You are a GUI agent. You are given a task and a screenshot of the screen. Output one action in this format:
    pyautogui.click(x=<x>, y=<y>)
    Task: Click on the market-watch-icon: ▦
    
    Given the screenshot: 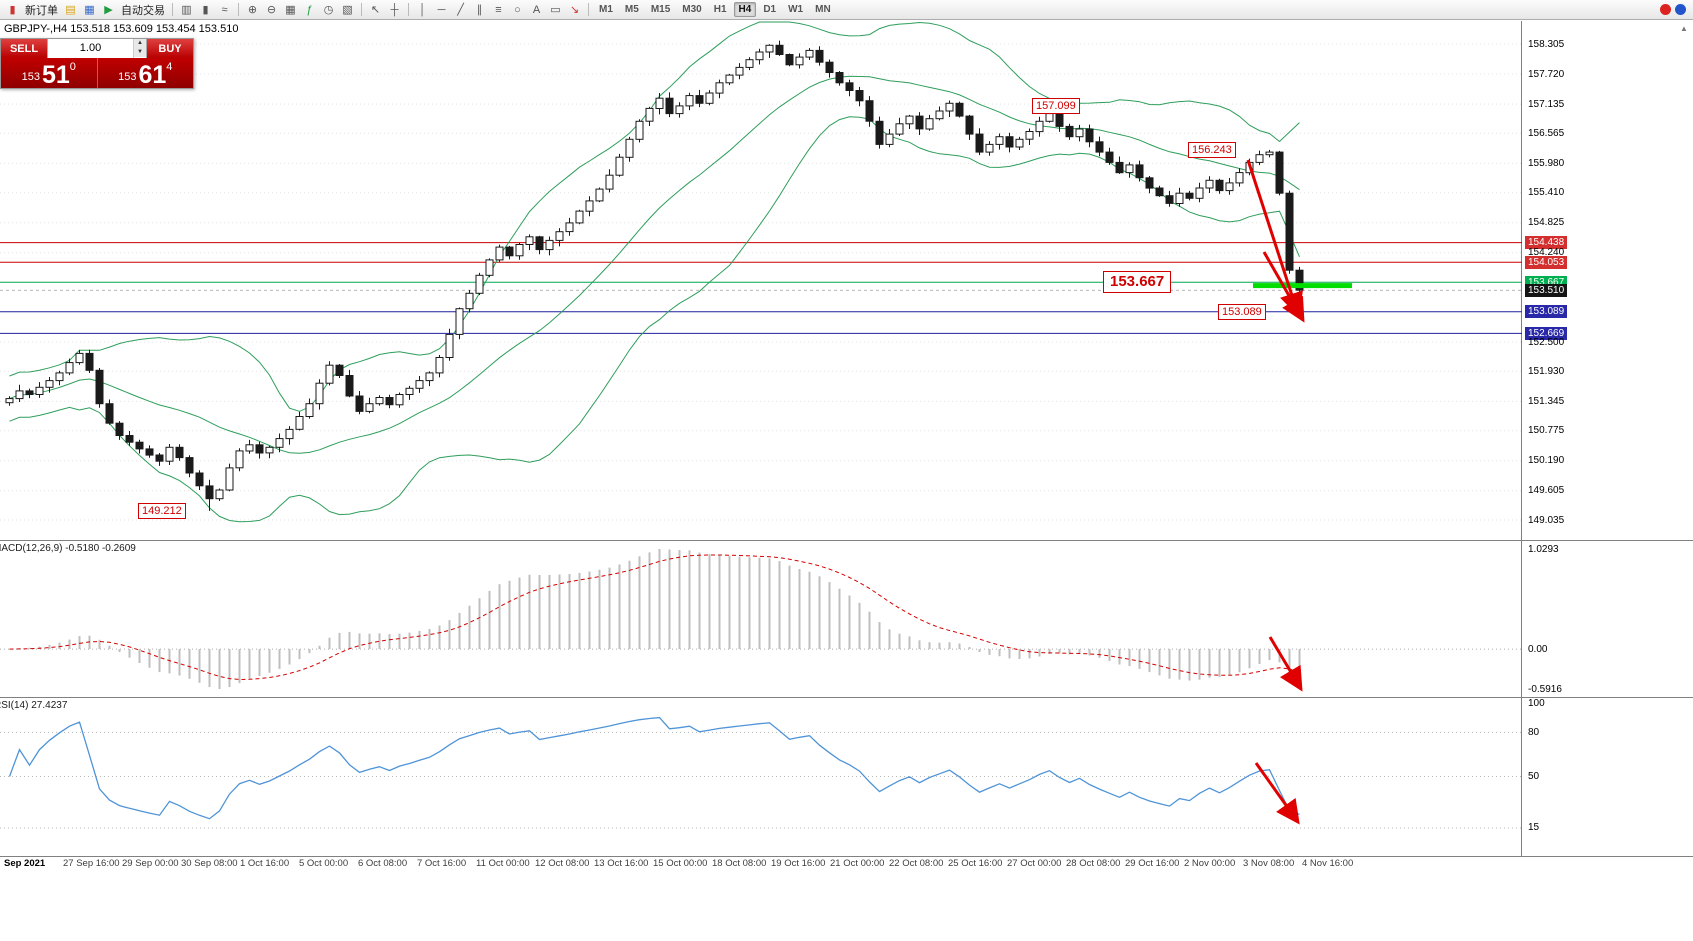 What is the action you would take?
    pyautogui.click(x=89, y=10)
    